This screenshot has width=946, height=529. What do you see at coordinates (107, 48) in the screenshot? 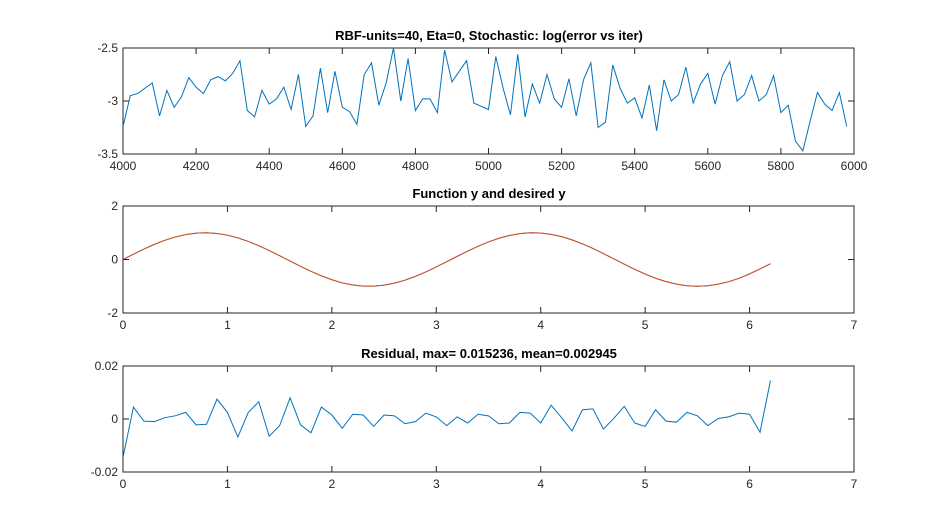
I see `y-tick-label: -2.5` at bounding box center [107, 48].